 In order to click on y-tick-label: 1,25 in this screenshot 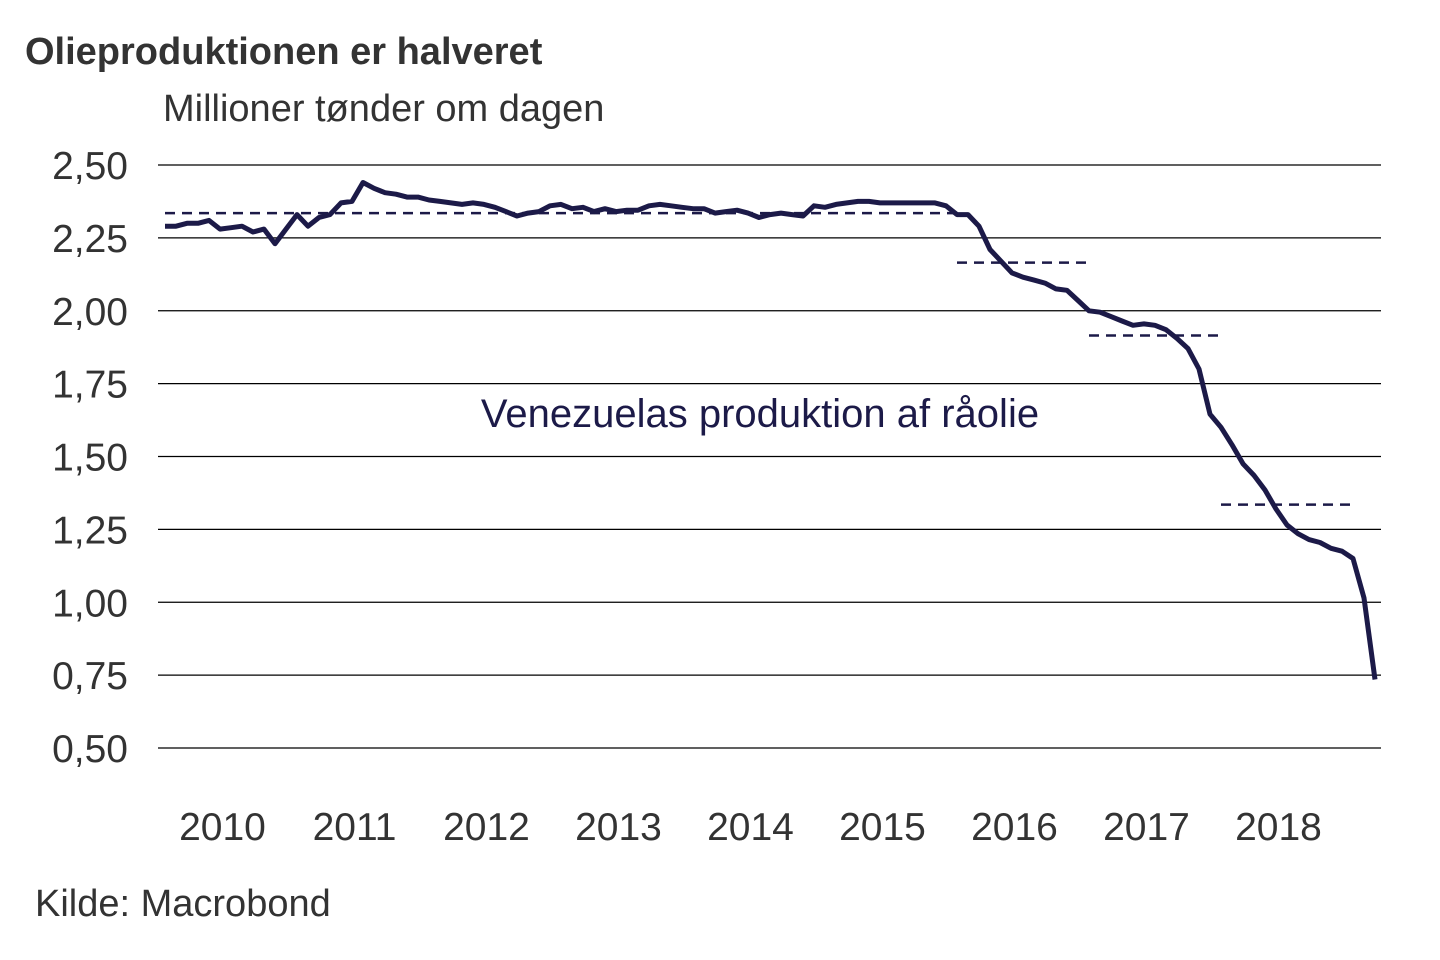, I will do `click(90, 530)`.